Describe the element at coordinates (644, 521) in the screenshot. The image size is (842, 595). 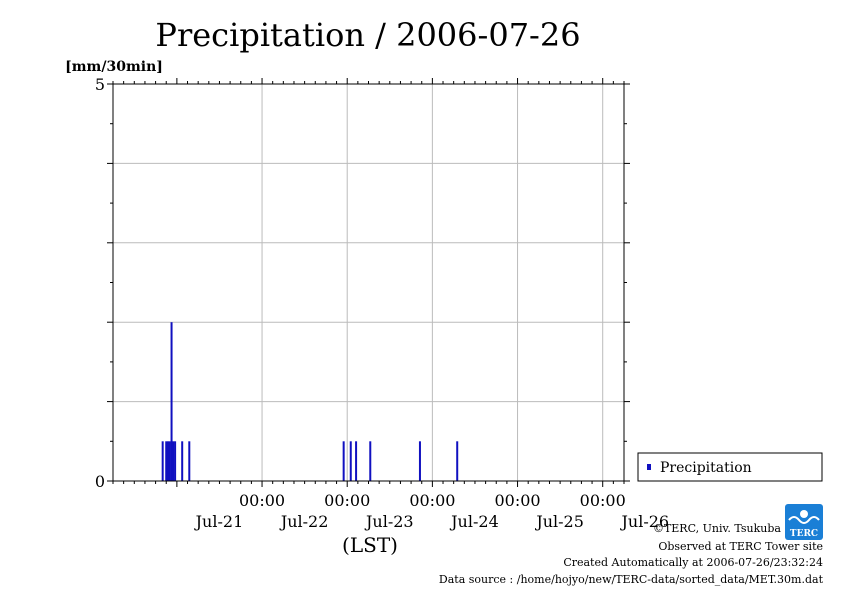
I see `x-tick-date-label: Jul-26` at that location.